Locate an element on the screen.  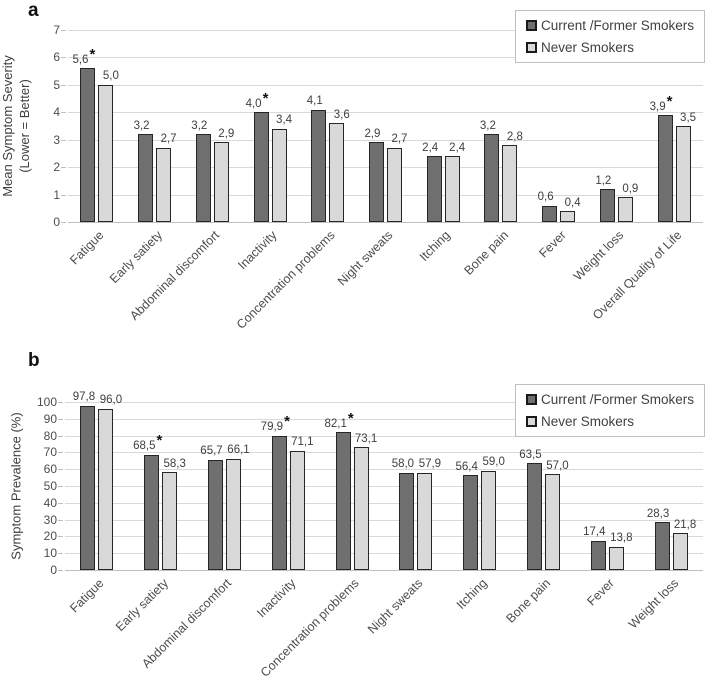
bar-value: 3,6 is located at coordinates (341, 114).